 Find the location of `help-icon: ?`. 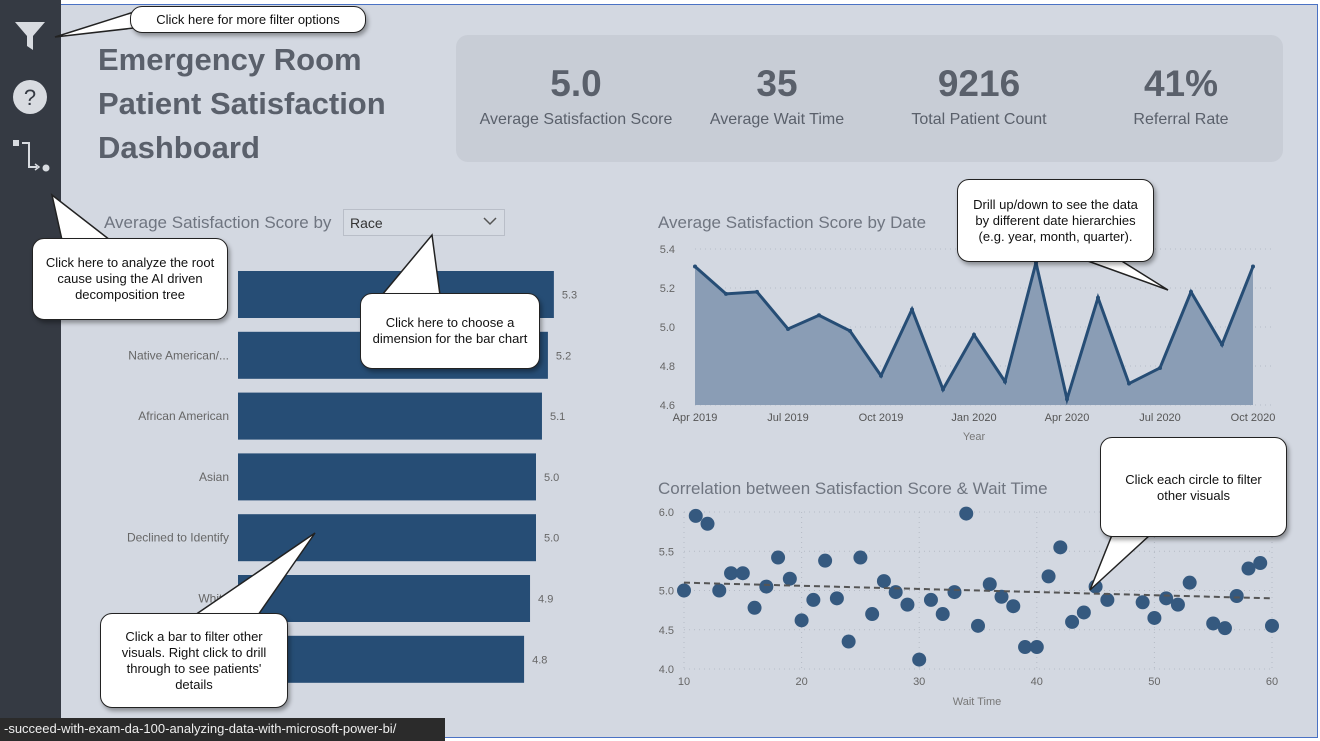

help-icon: ? is located at coordinates (30, 97).